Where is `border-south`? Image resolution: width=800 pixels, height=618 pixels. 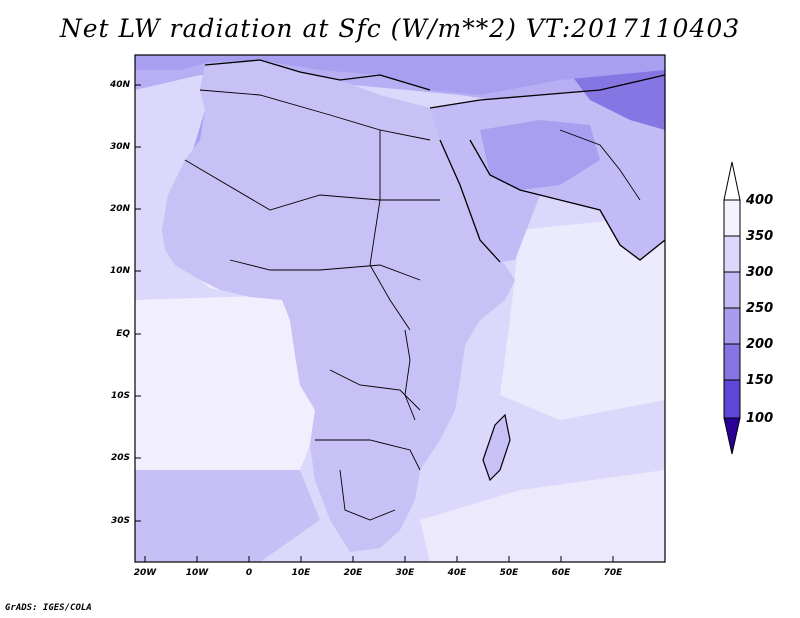 border-south is located at coordinates (368, 455).